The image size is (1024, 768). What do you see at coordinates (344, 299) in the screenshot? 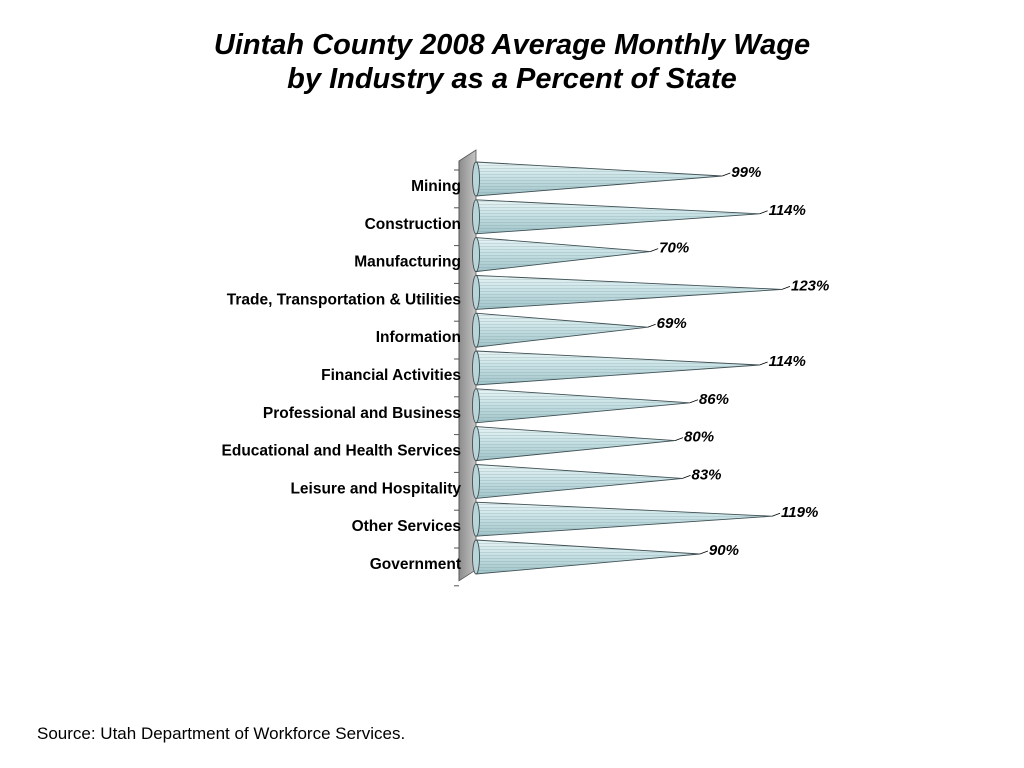
I see `category-label: Trade, Transportation & Utilities` at bounding box center [344, 299].